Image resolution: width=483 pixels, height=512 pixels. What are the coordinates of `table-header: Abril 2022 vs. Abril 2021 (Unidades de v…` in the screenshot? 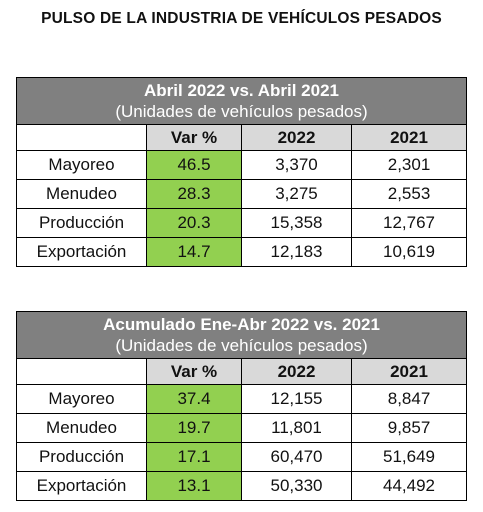 It's located at (241, 101).